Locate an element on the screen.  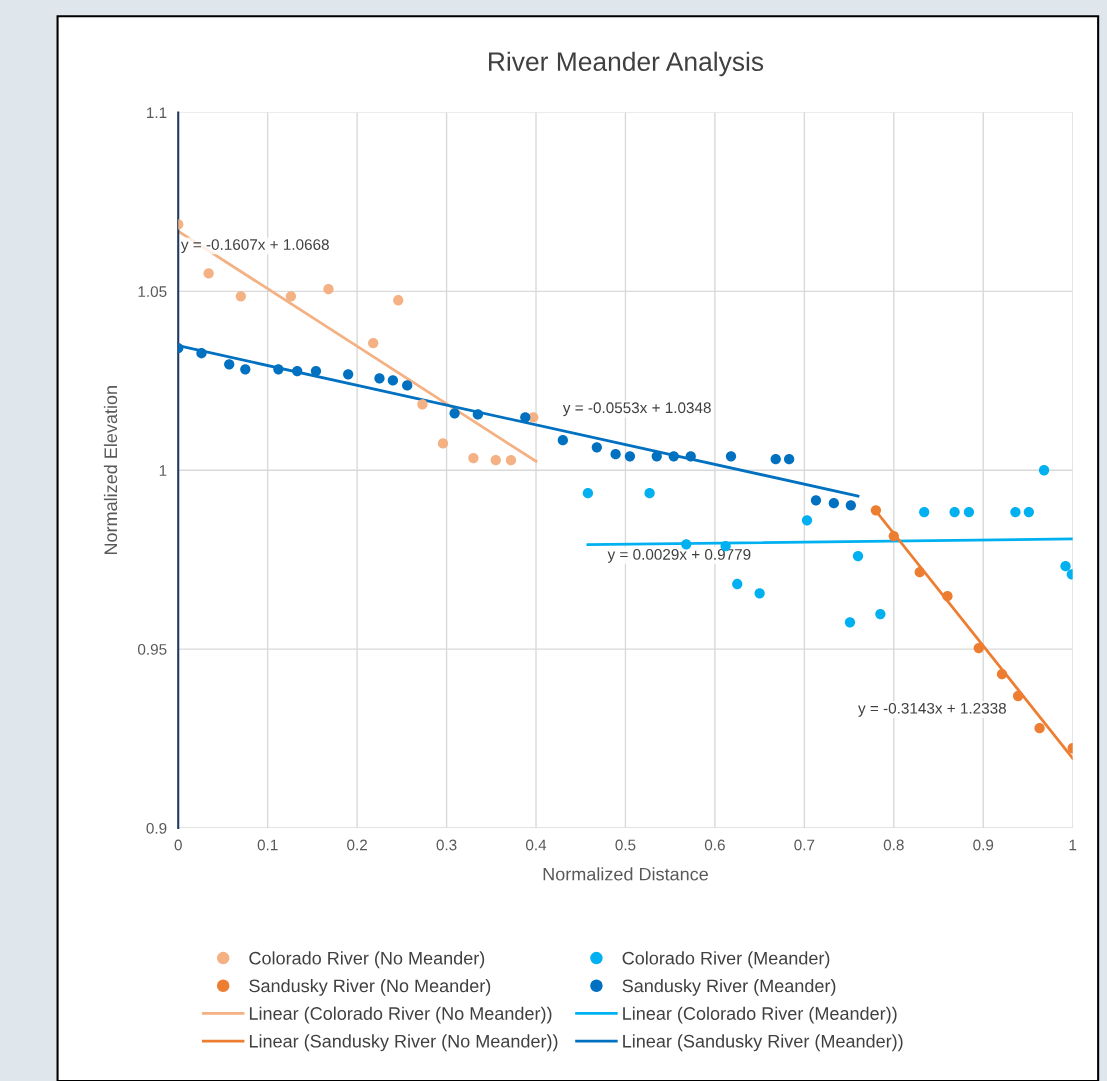
legend-label: Linear (Sandusky River (Meander)) is located at coordinates (763, 1043).